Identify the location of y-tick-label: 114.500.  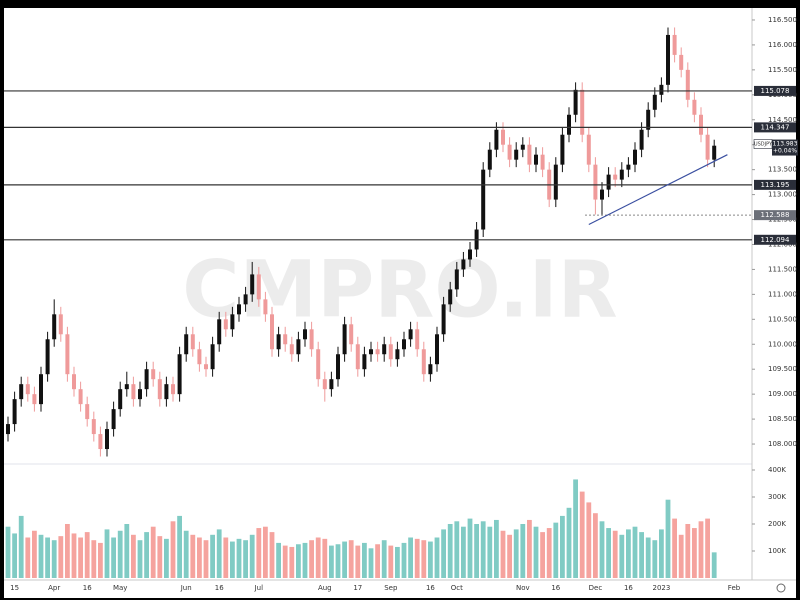
(782, 120).